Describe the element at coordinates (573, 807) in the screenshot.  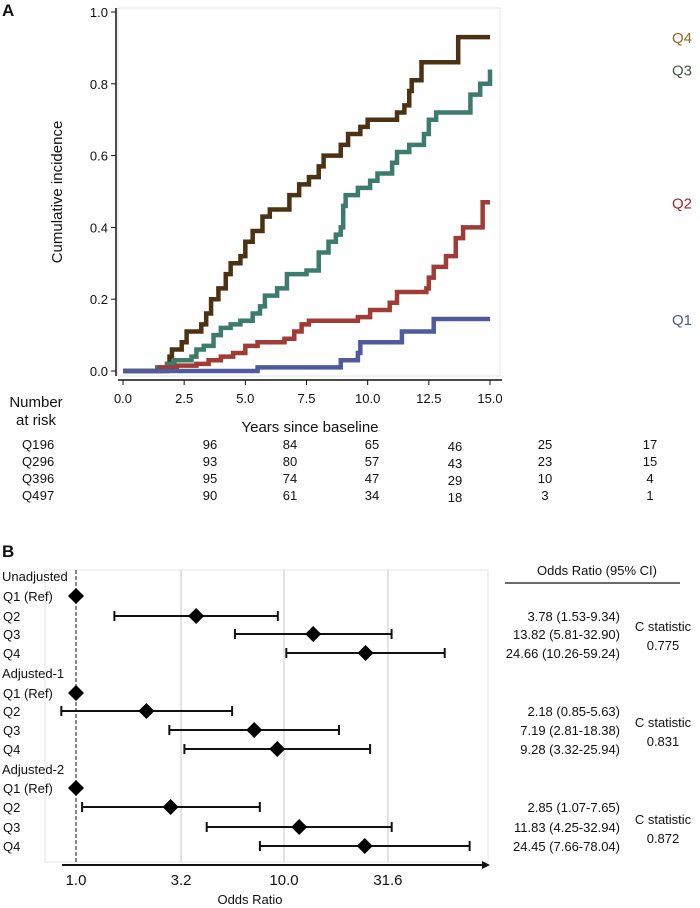
I see `odds-ratio-text: 2.85 (1.07-7.65)` at that location.